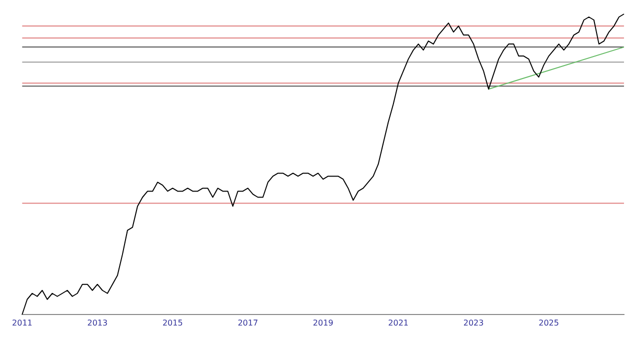 This screenshot has width=640, height=340. Describe the element at coordinates (172, 323) in the screenshot. I see `x-tick-label: 2015` at that location.